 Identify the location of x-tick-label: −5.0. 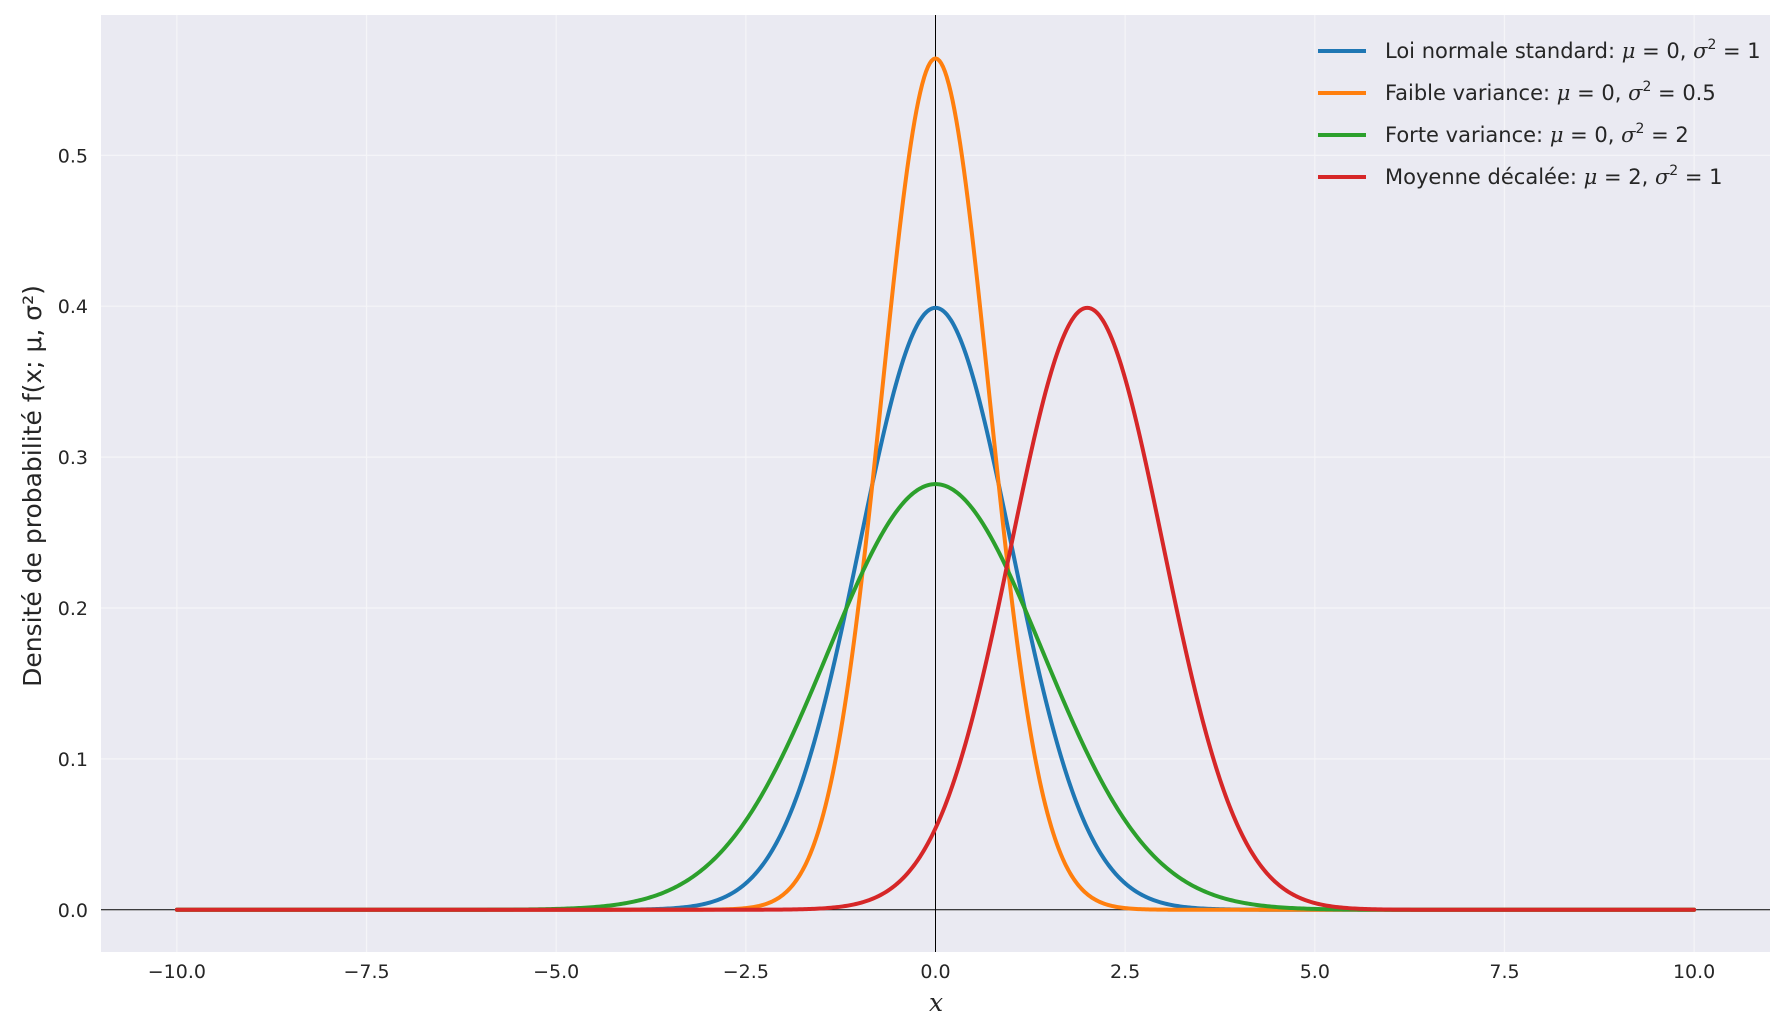
(556, 972).